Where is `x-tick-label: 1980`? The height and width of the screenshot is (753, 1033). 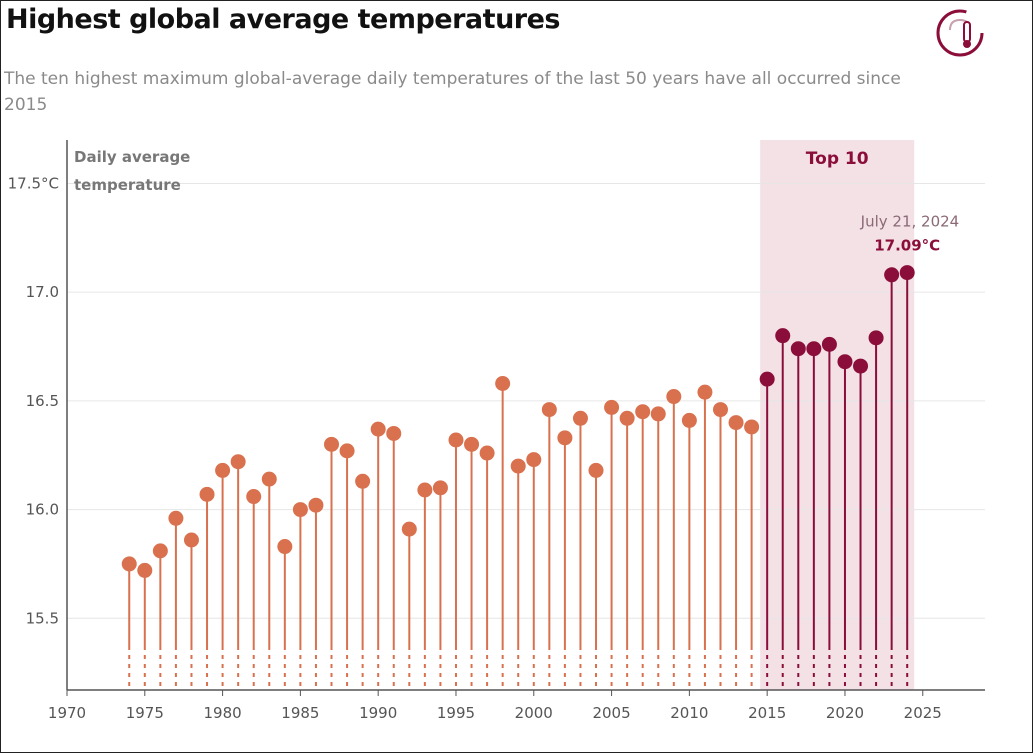
x-tick-label: 1980 is located at coordinates (222, 713).